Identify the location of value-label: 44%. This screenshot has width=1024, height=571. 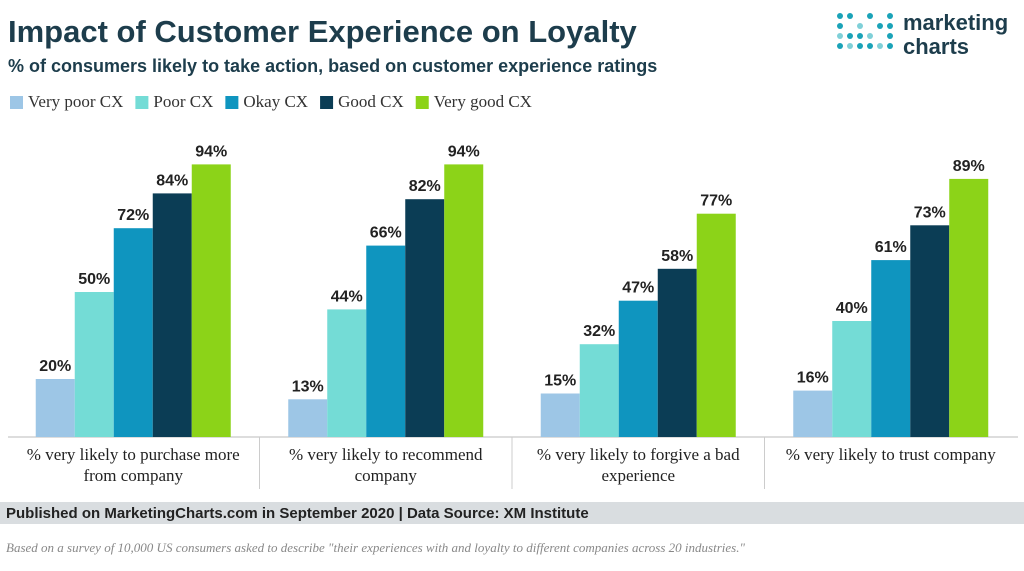
(347, 296).